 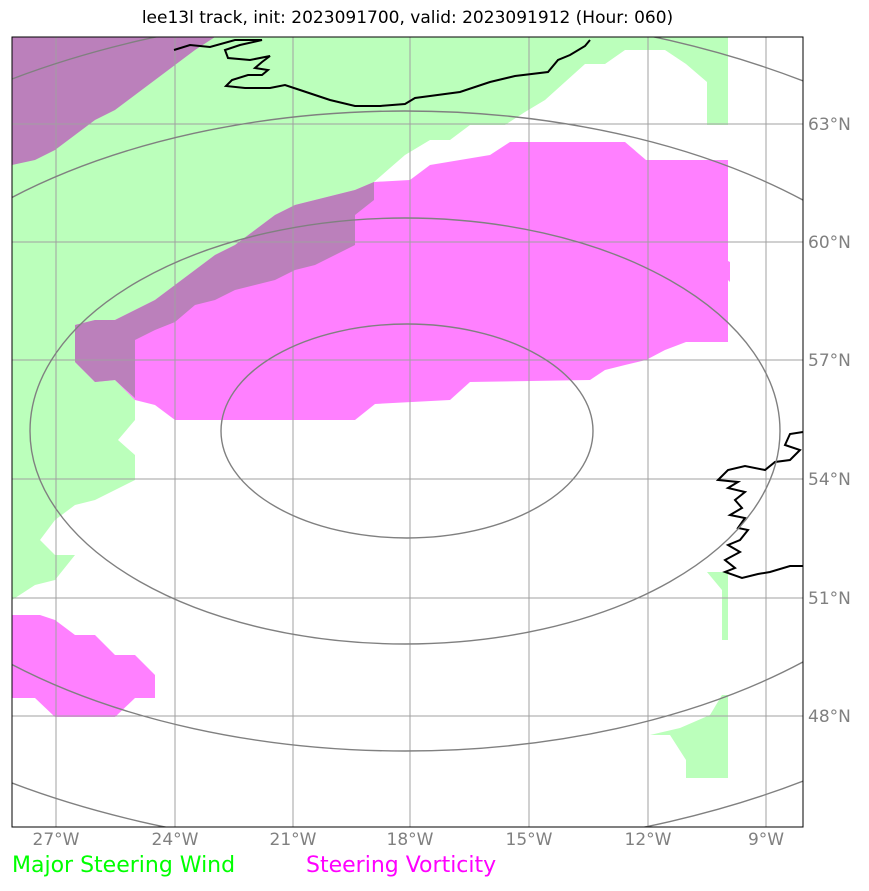 I want to click on lon-tick: 27°W, so click(x=56, y=840).